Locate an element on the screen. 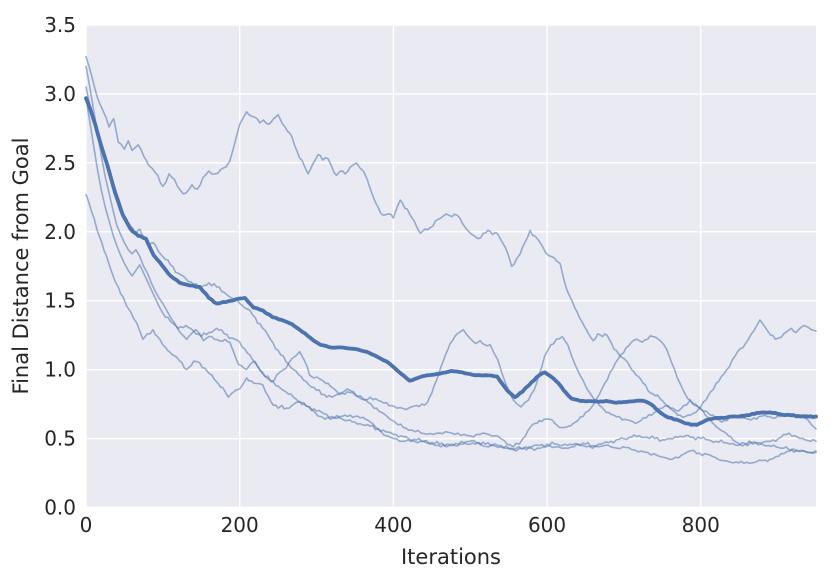  x-tick-label: 600 is located at coordinates (547, 525).